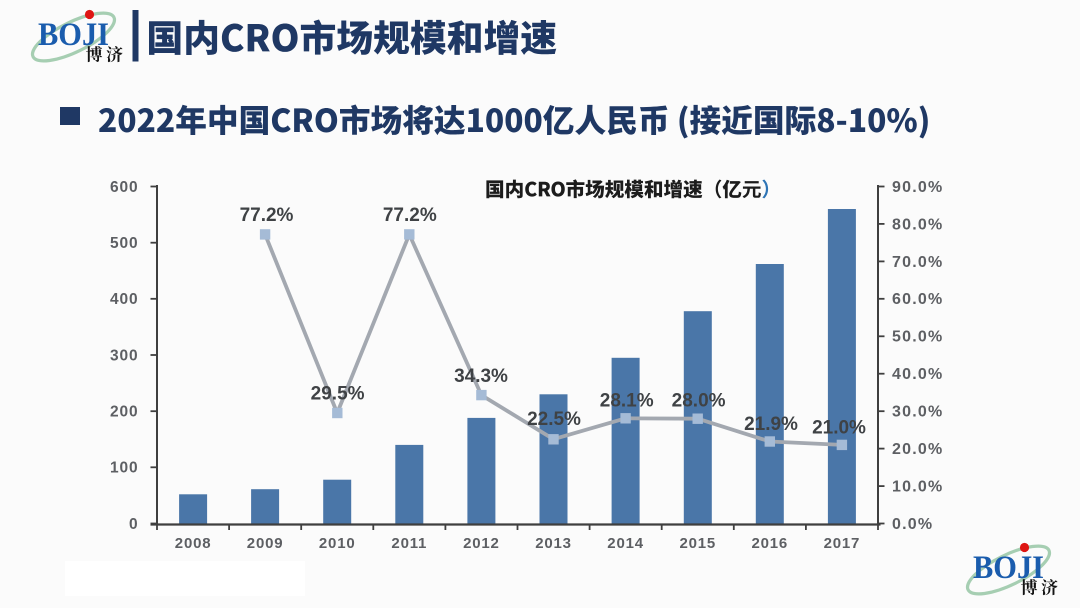  Describe the element at coordinates (134, 524) in the screenshot. I see `svg-text: 0` at that location.